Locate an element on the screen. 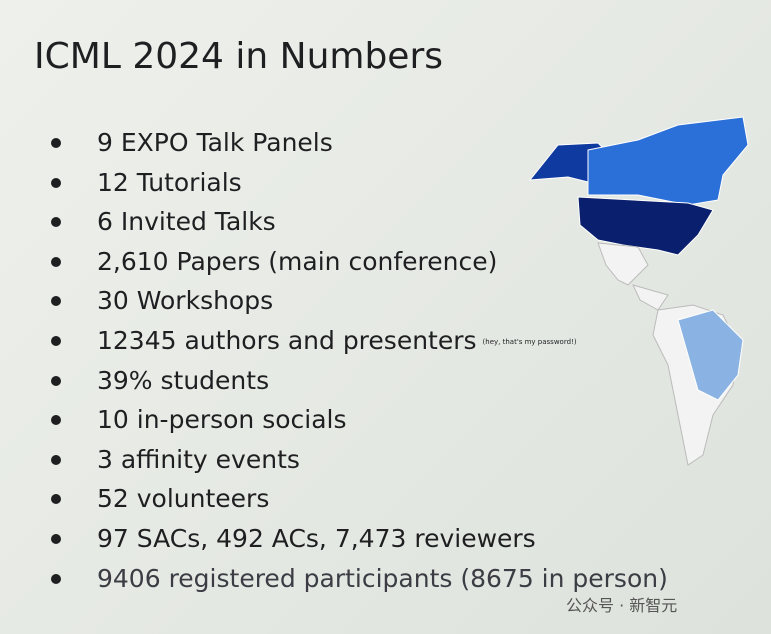 This screenshot has width=771, height=634. bullet-item: 97 SACs, 492 ACs, 7,473 reviewers is located at coordinates (293, 539).